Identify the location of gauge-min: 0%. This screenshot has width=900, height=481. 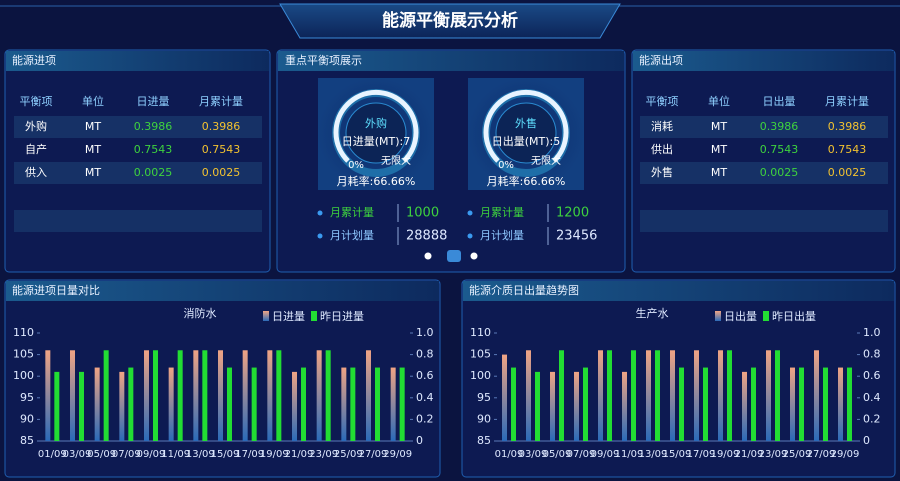
(356, 165).